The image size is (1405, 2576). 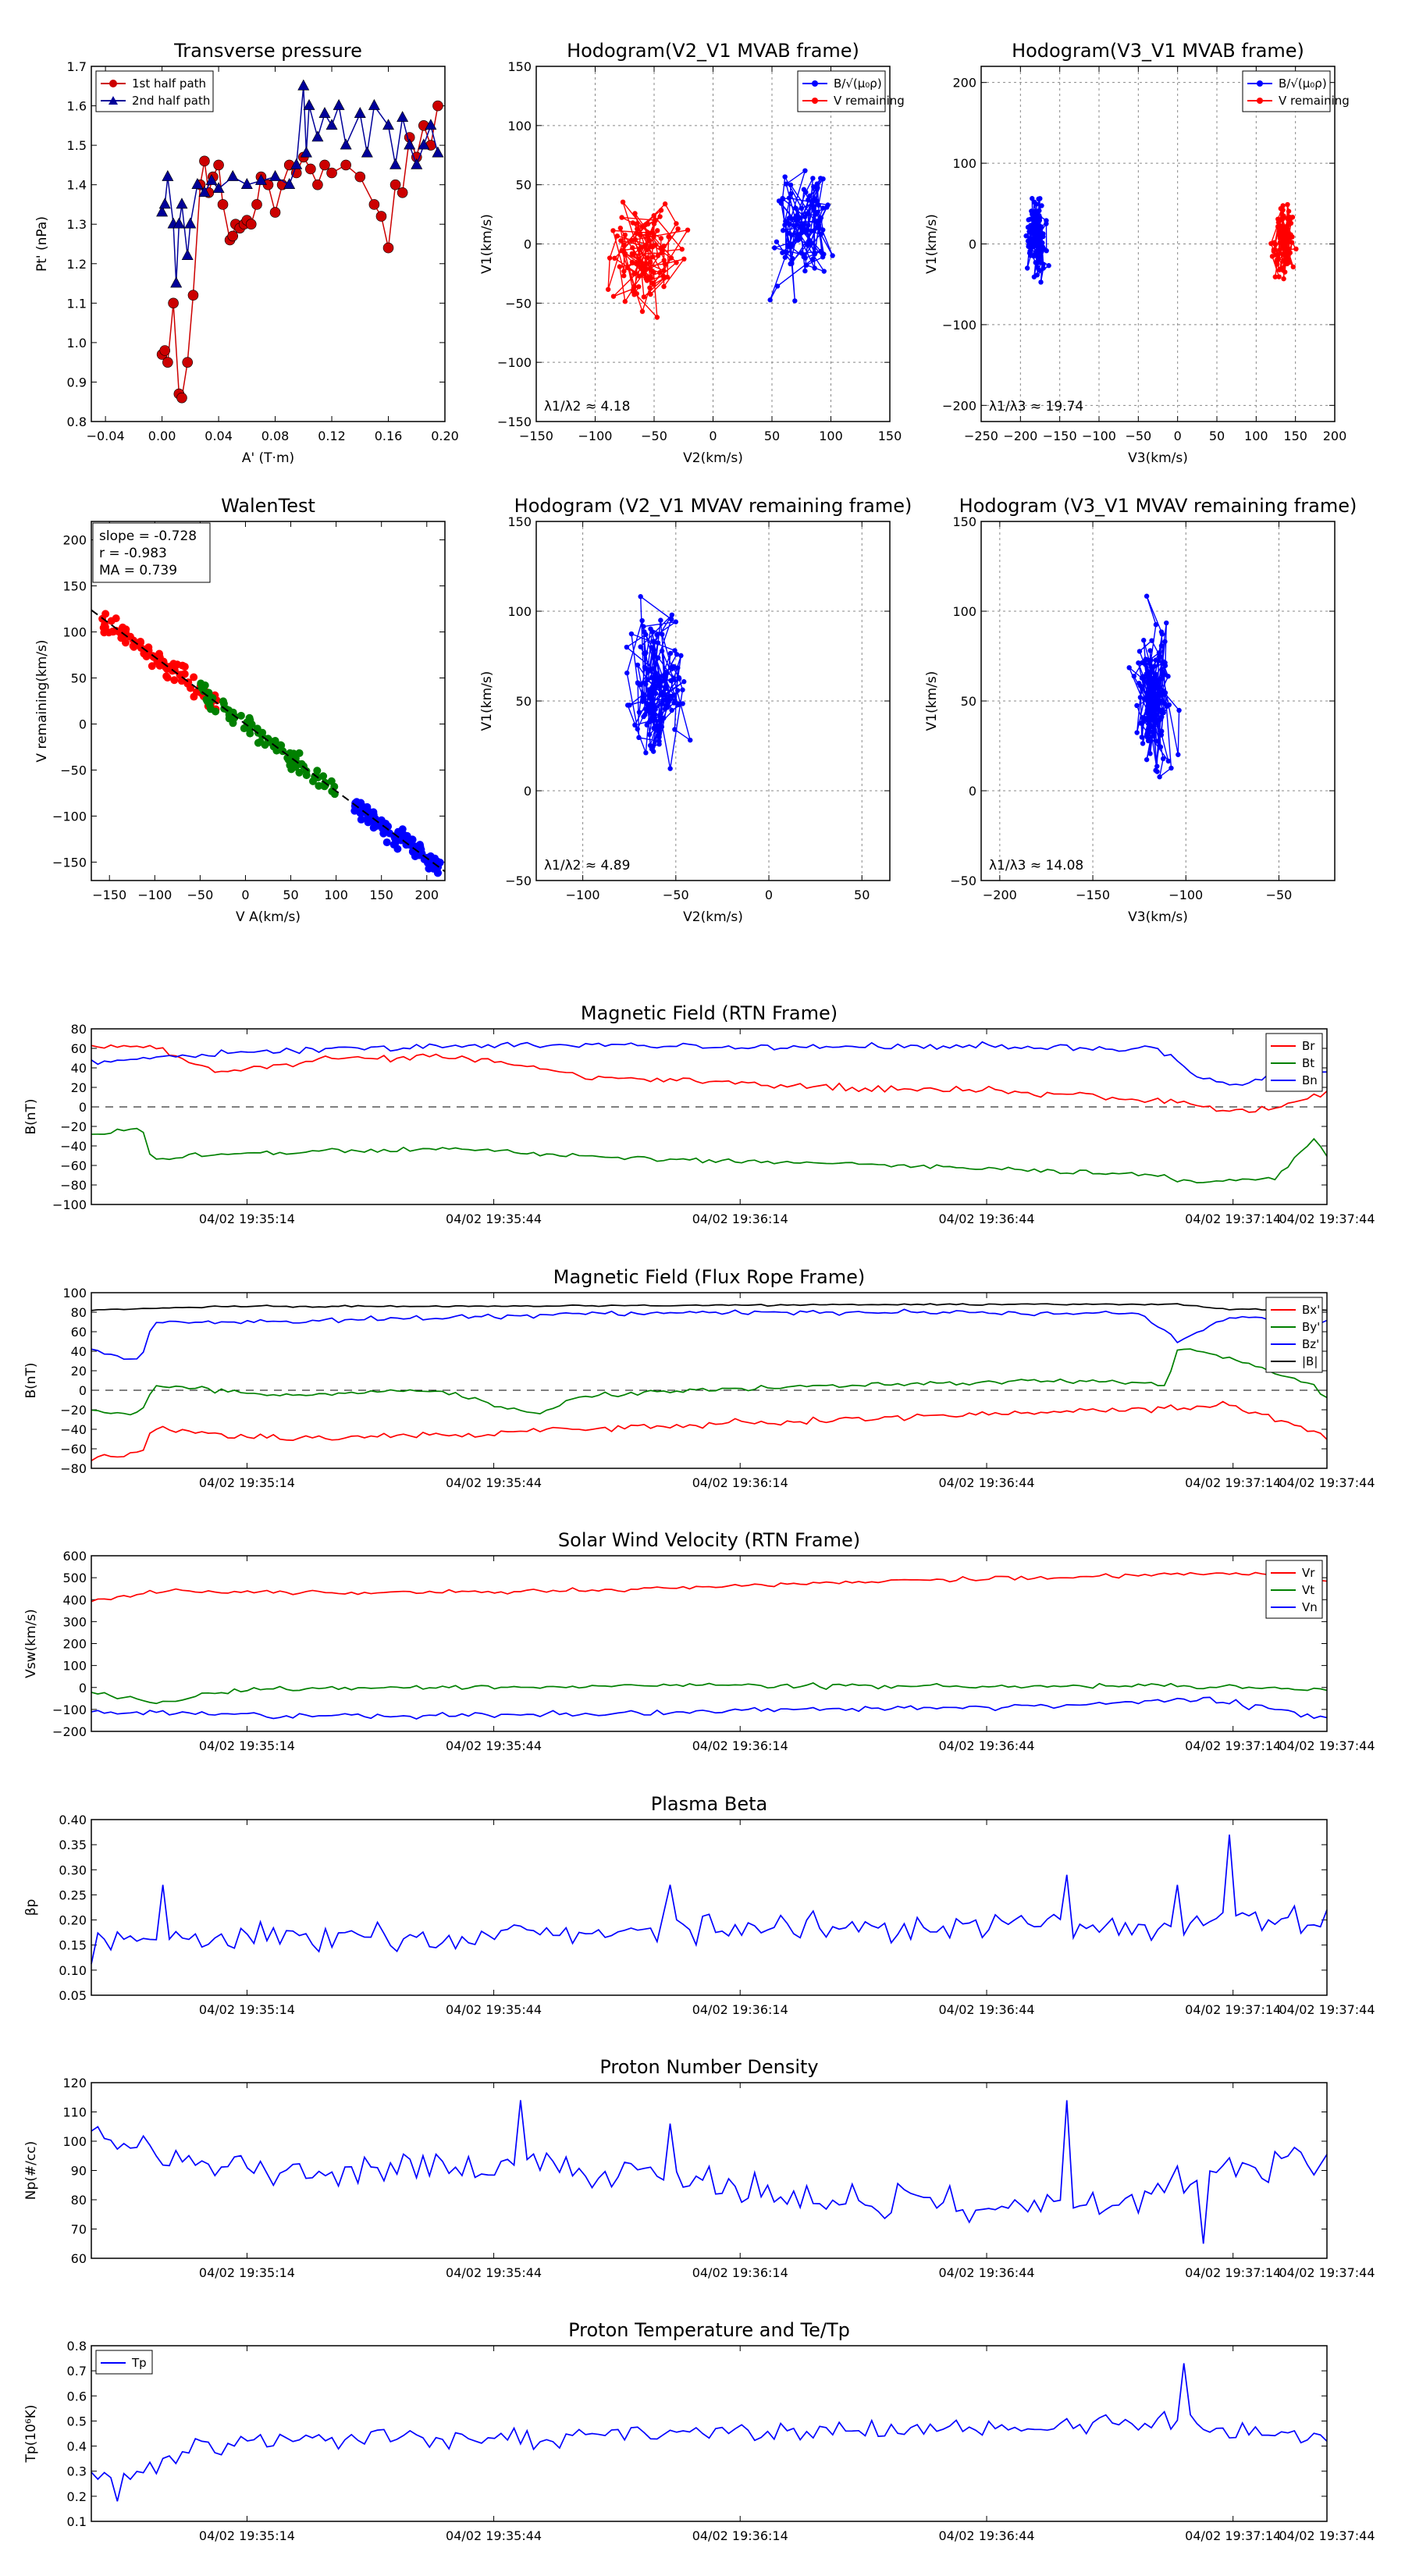 What do you see at coordinates (79, 2200) in the screenshot?
I see `y-tick-label: 80` at bounding box center [79, 2200].